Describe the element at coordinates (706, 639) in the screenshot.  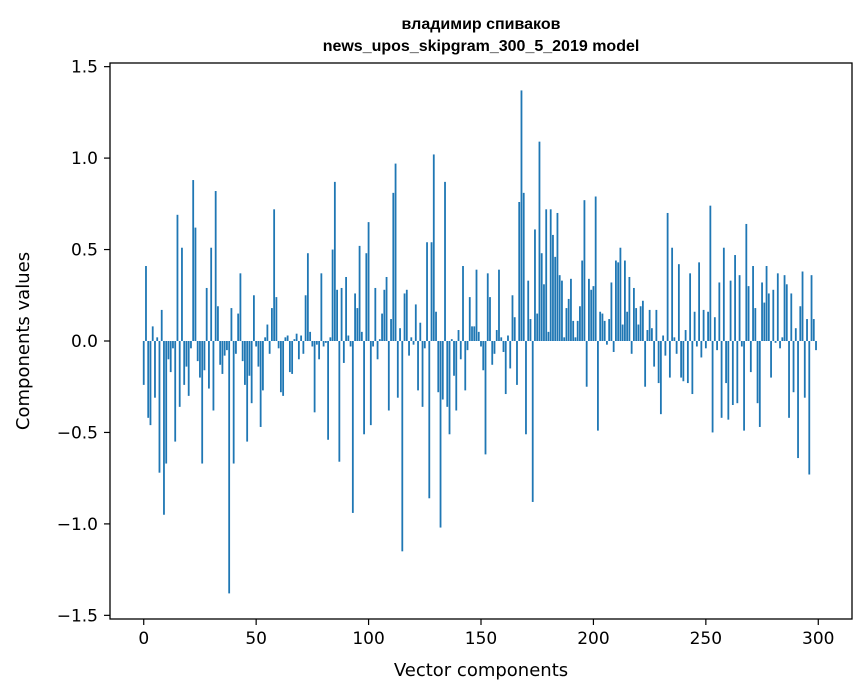
I see `x-tick-label: 250` at that location.